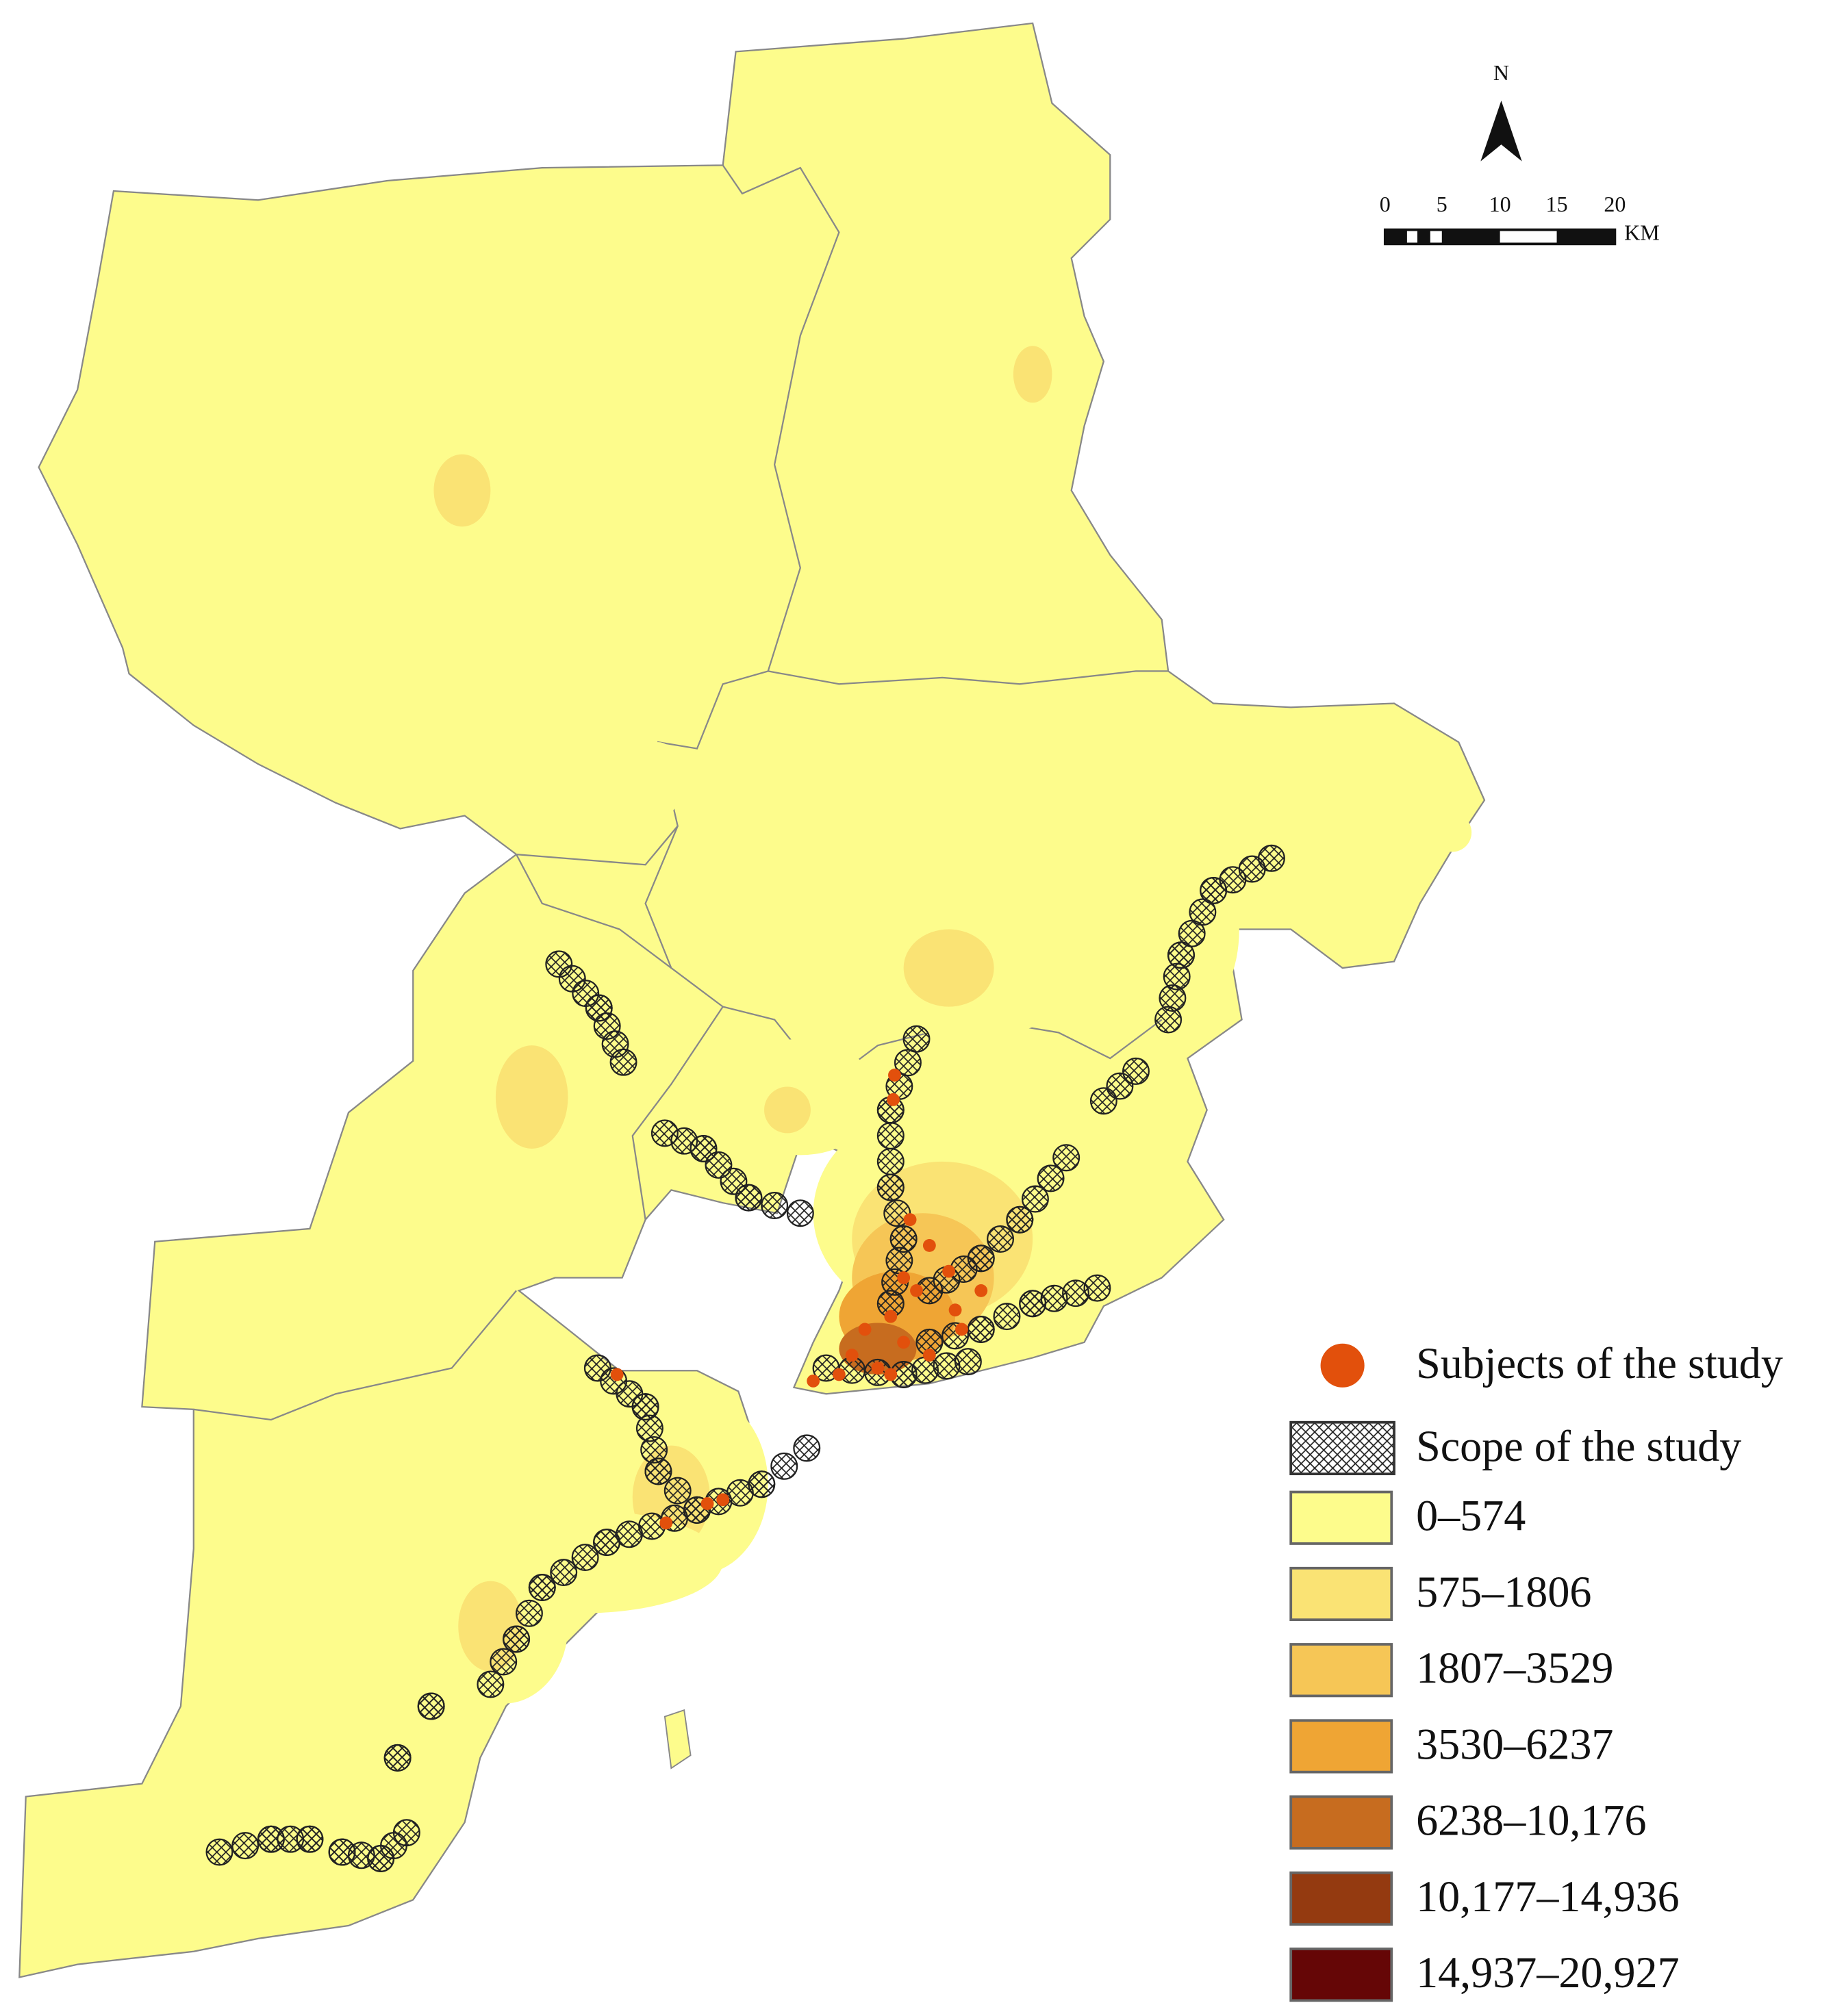 This screenshot has width=1833, height=2016. I want to click on legend-label: 575–1806, so click(1503, 1592).